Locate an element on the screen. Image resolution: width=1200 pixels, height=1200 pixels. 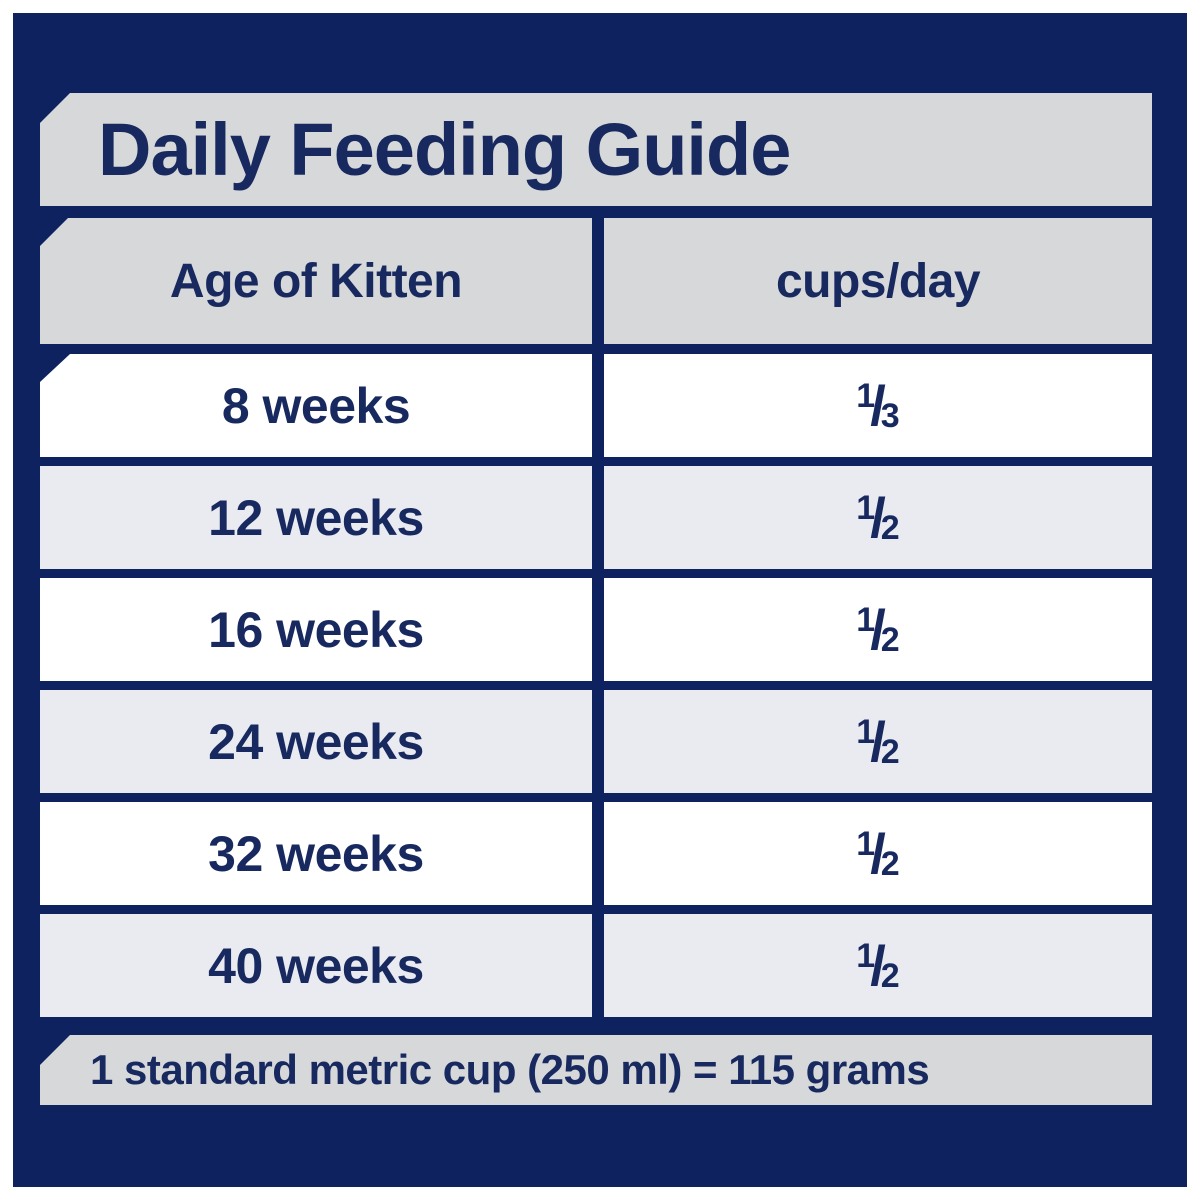
row-age-cell: 32 weeks is located at coordinates (316, 853).